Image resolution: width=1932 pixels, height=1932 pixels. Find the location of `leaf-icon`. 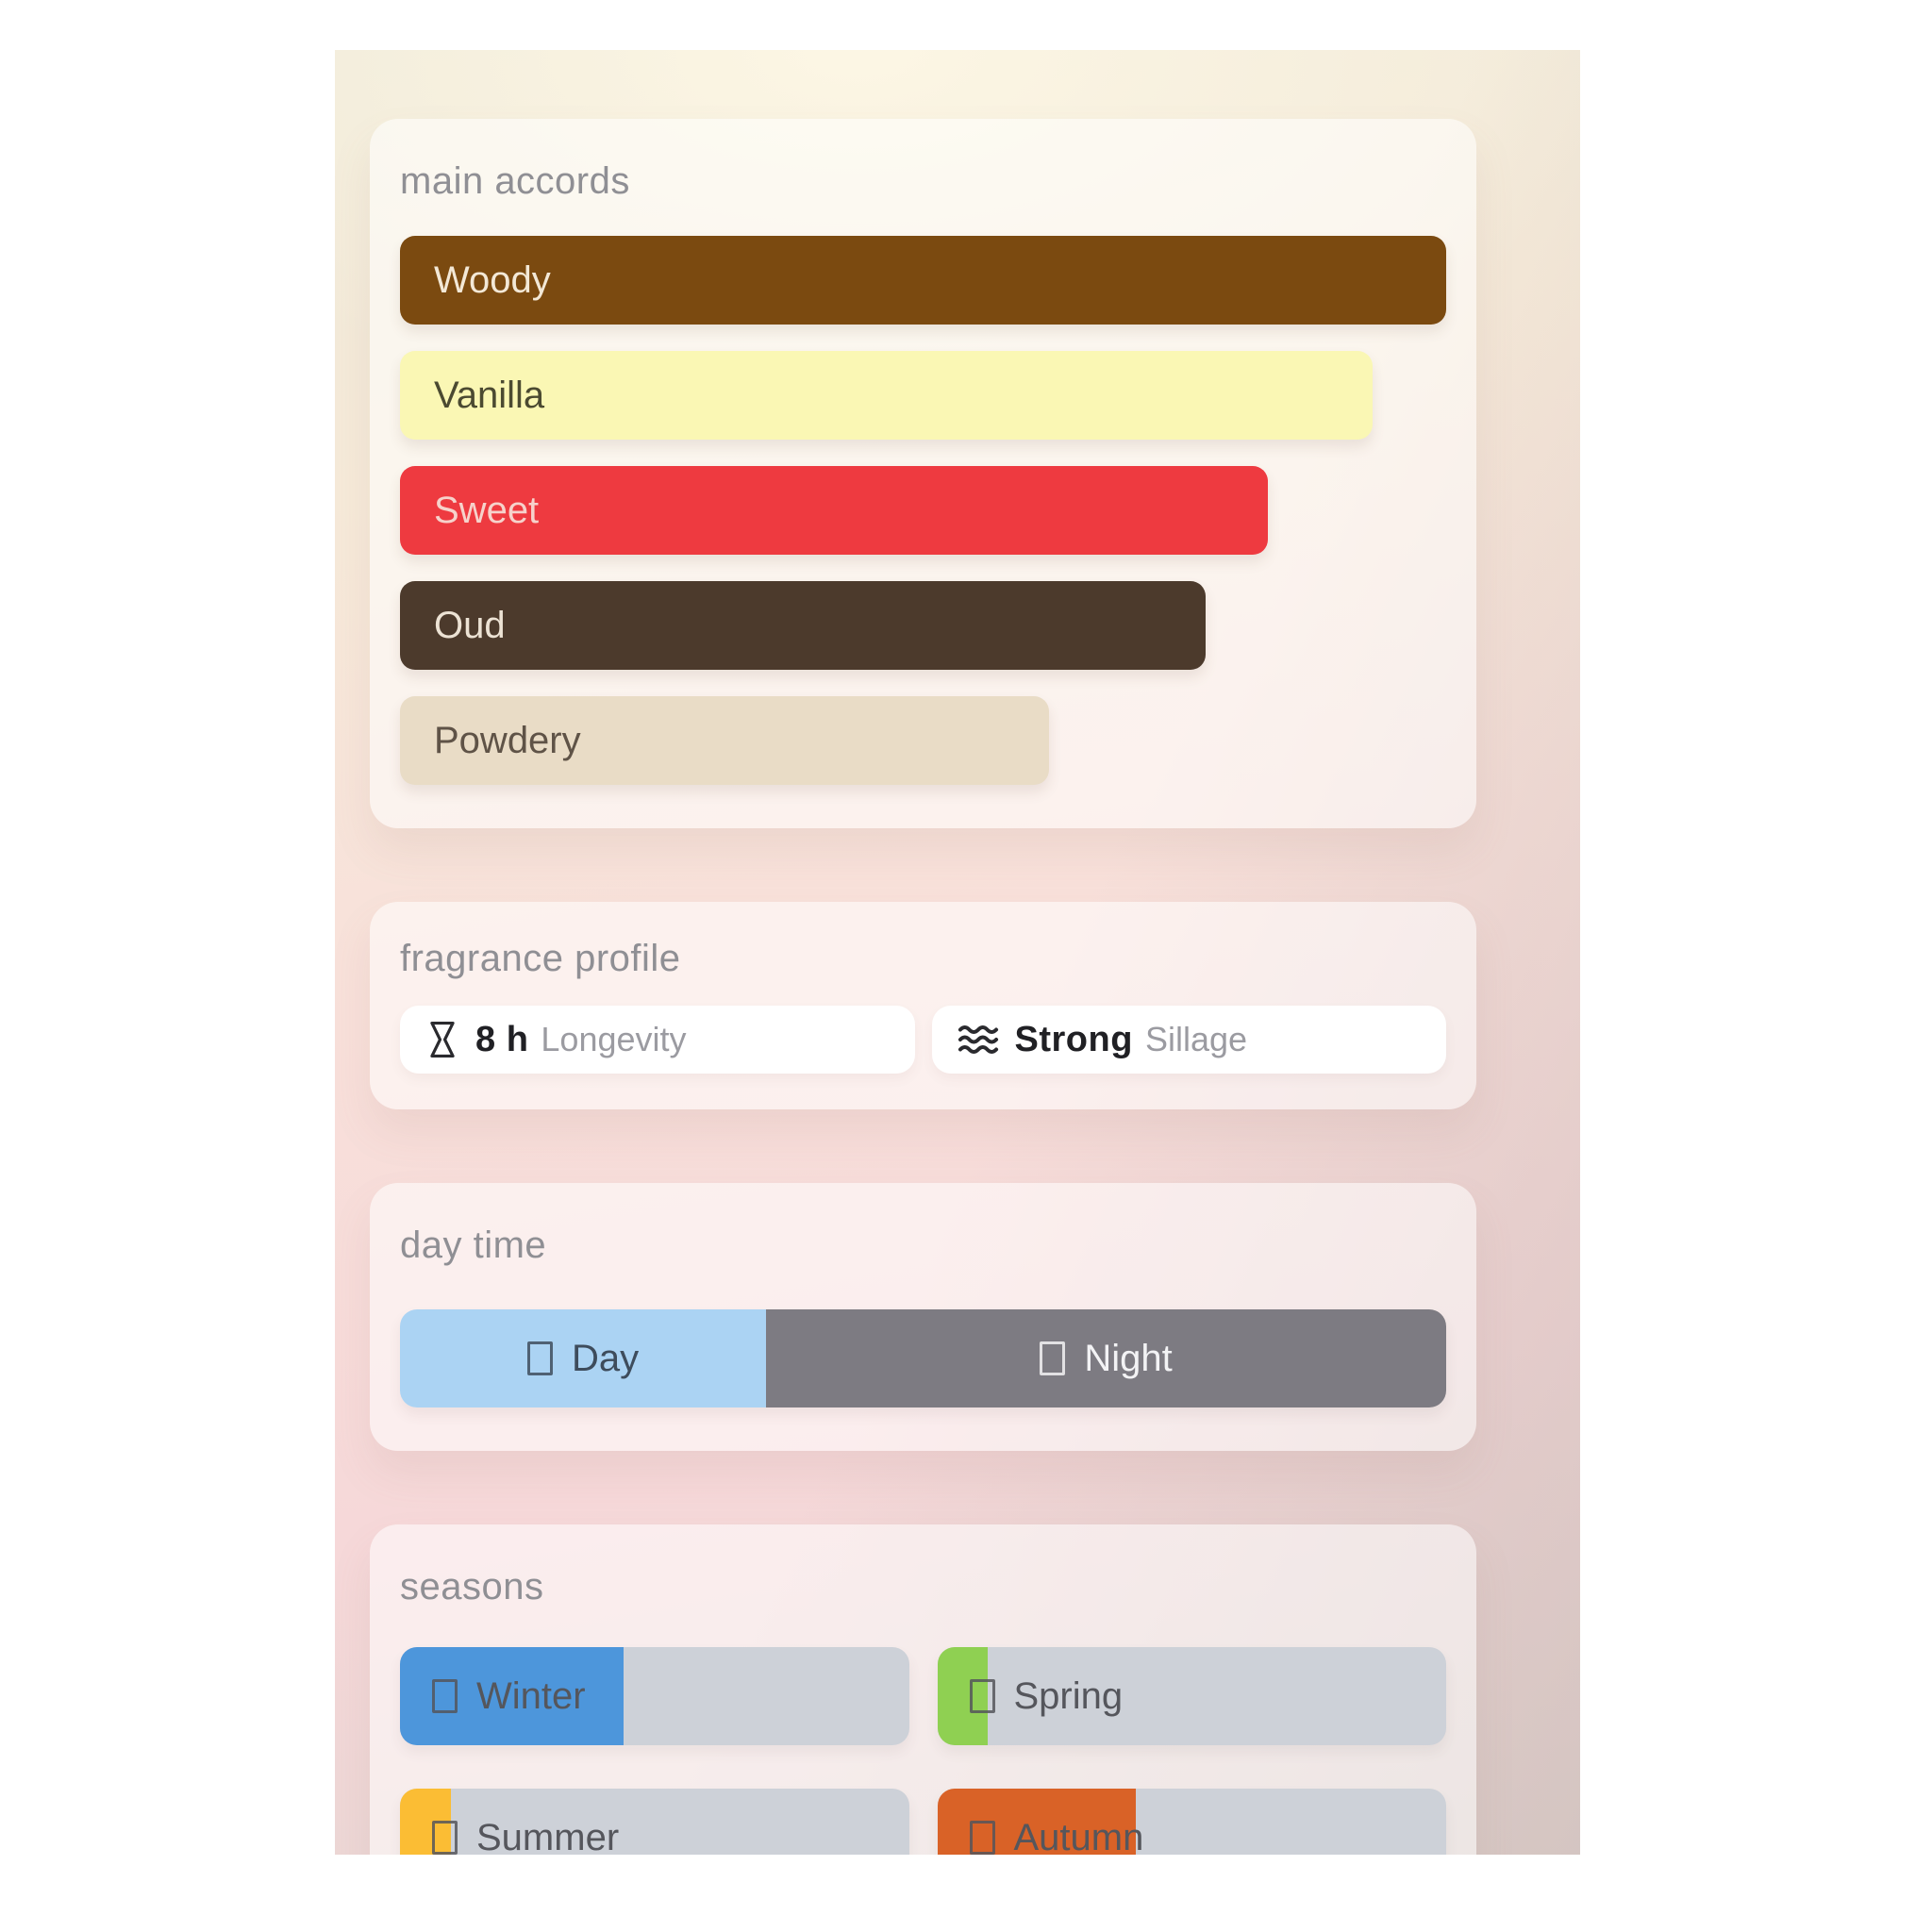

leaf-icon is located at coordinates (982, 1838).